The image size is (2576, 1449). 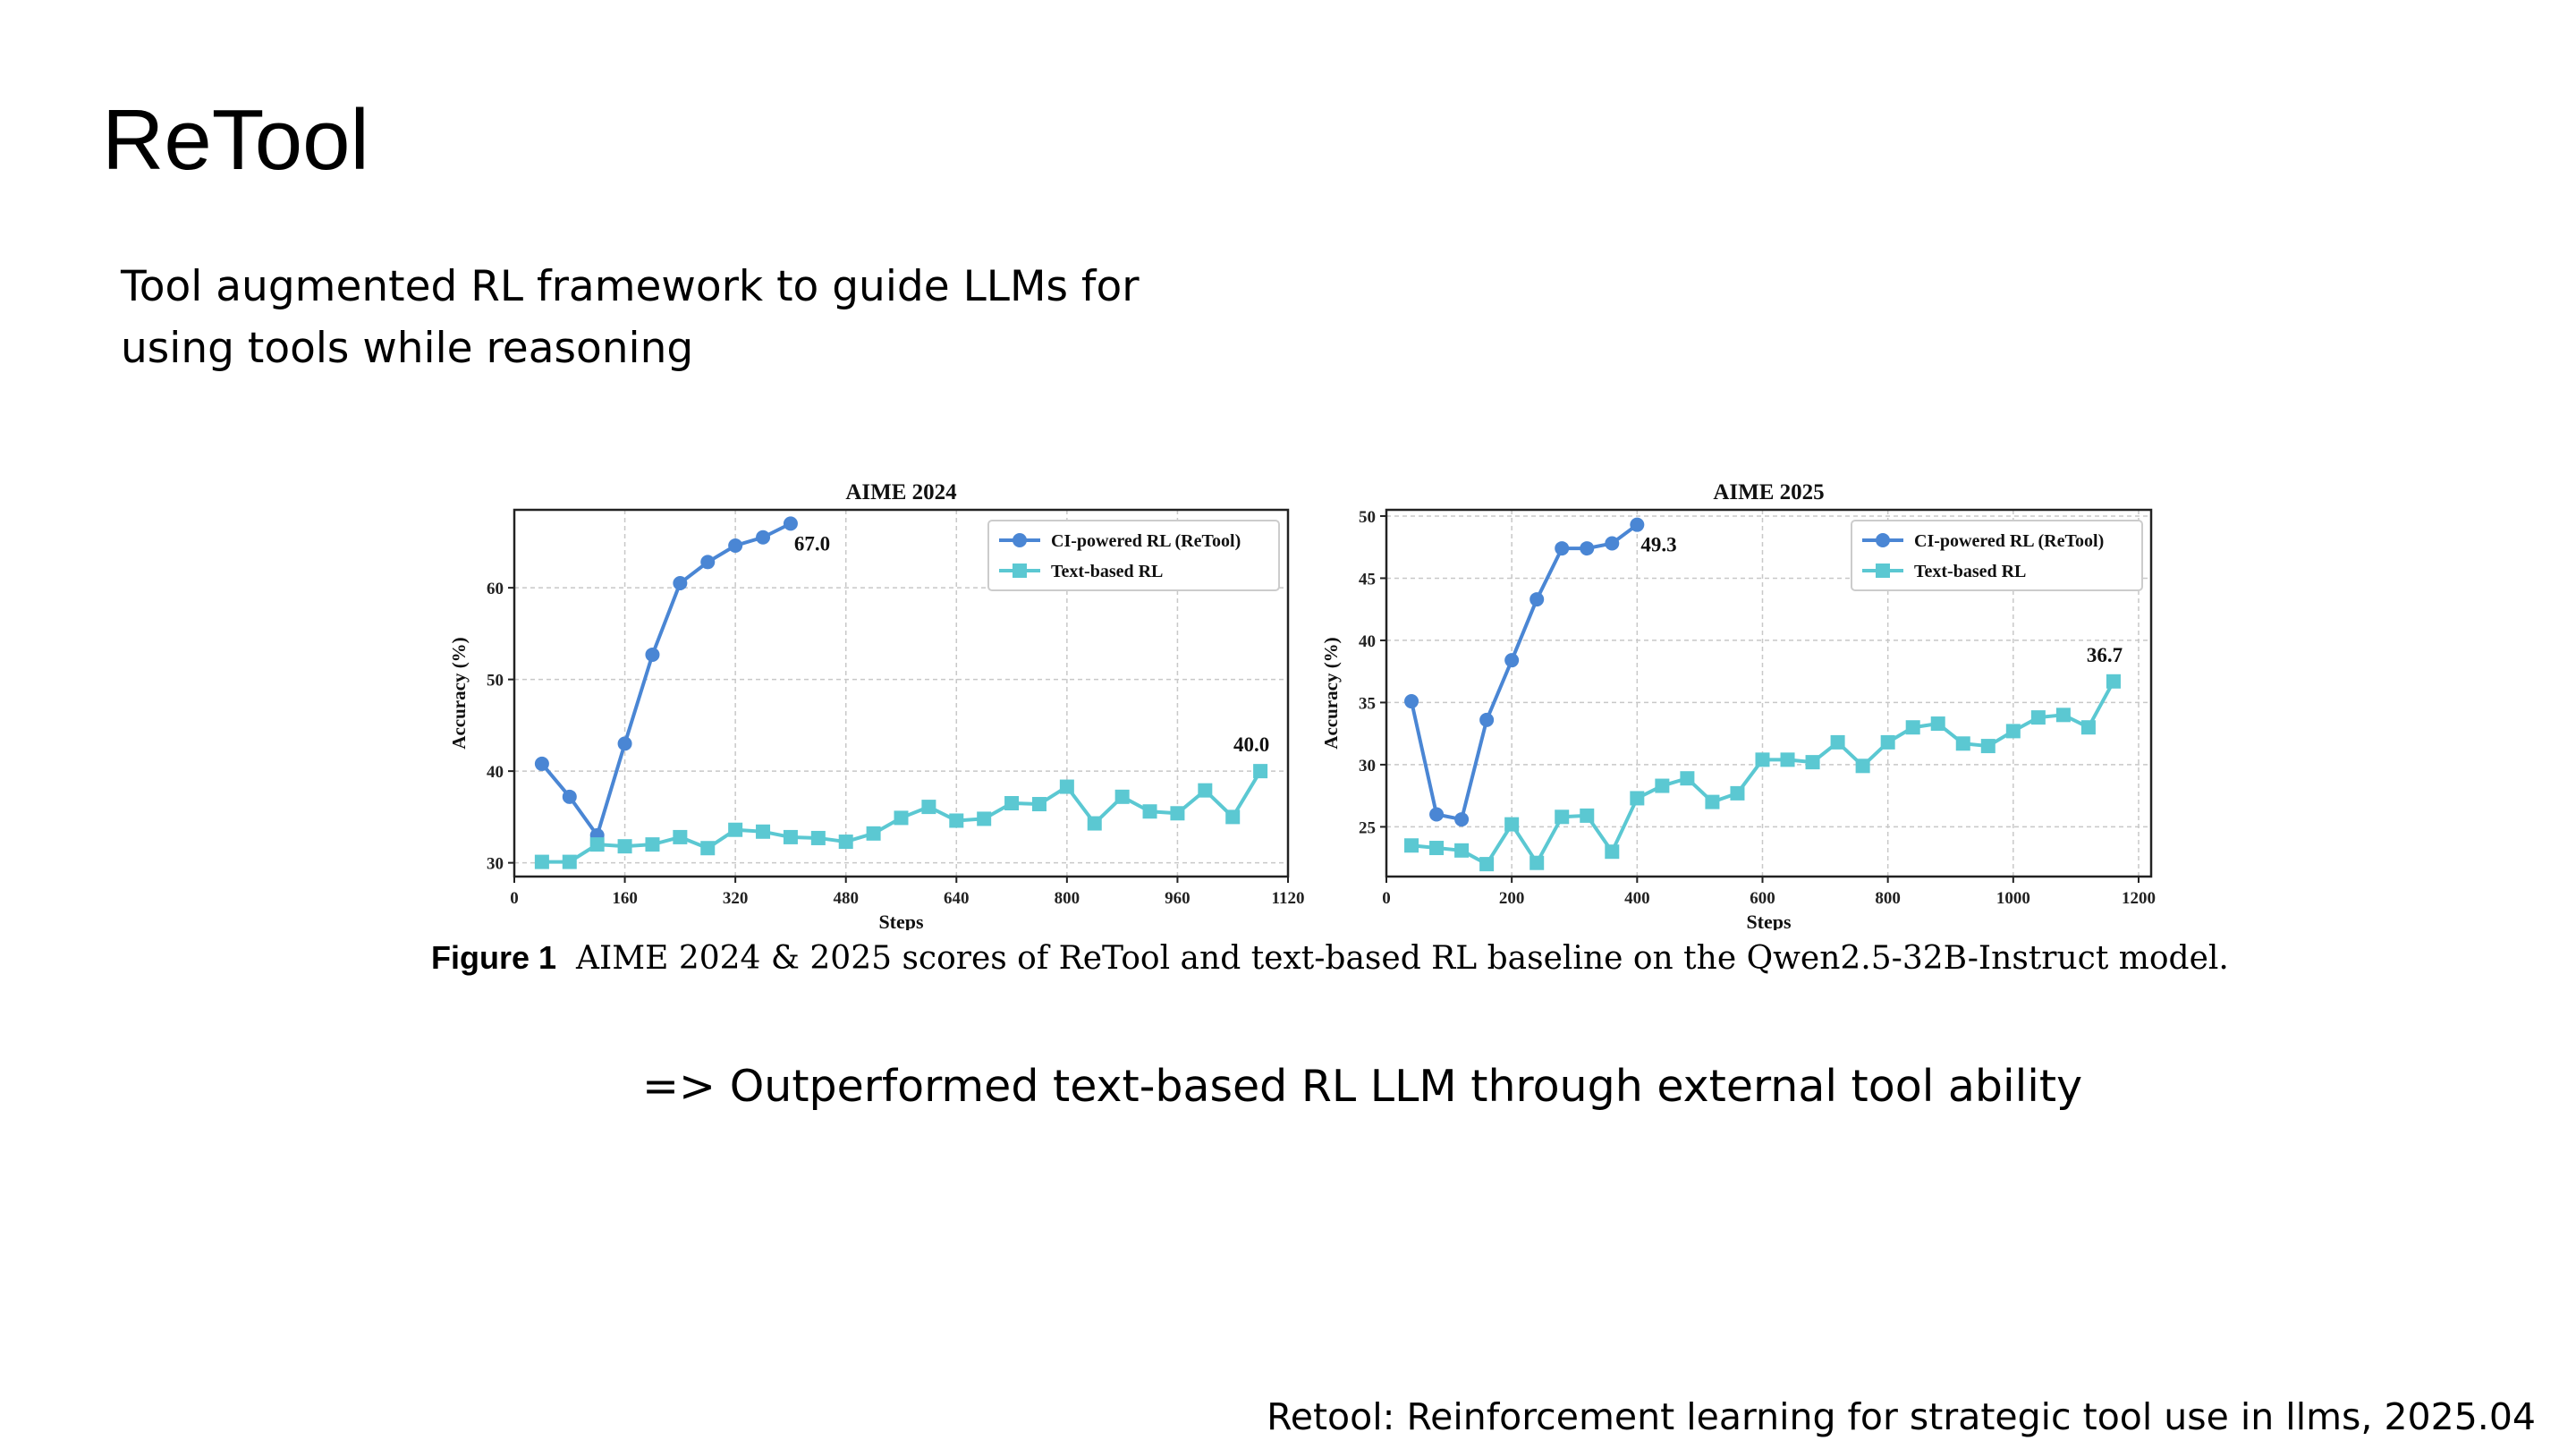 I want to click on figure-caption-label: Figure 1, so click(x=494, y=957).